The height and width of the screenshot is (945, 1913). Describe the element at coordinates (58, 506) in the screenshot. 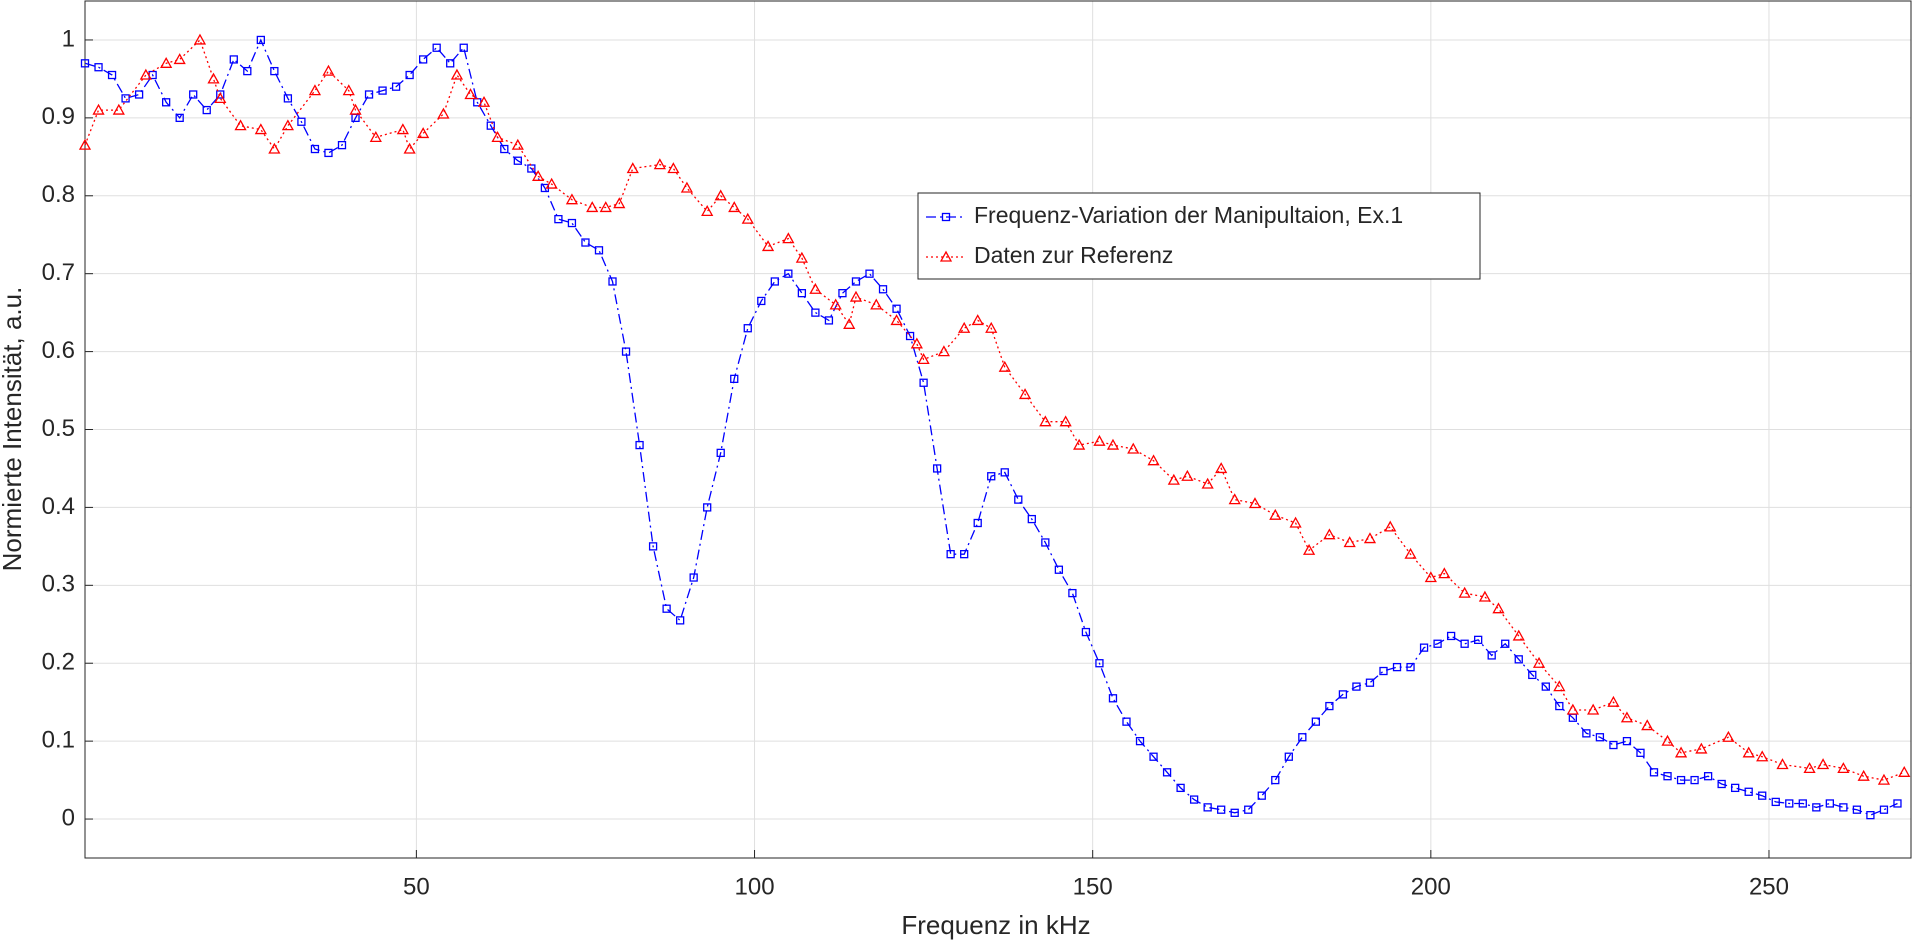

I see `y-tick-label: 0.4` at that location.